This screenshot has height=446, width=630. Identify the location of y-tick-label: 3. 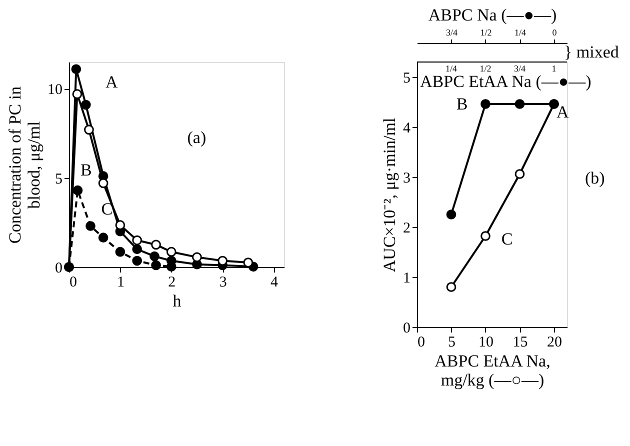
(406, 178).